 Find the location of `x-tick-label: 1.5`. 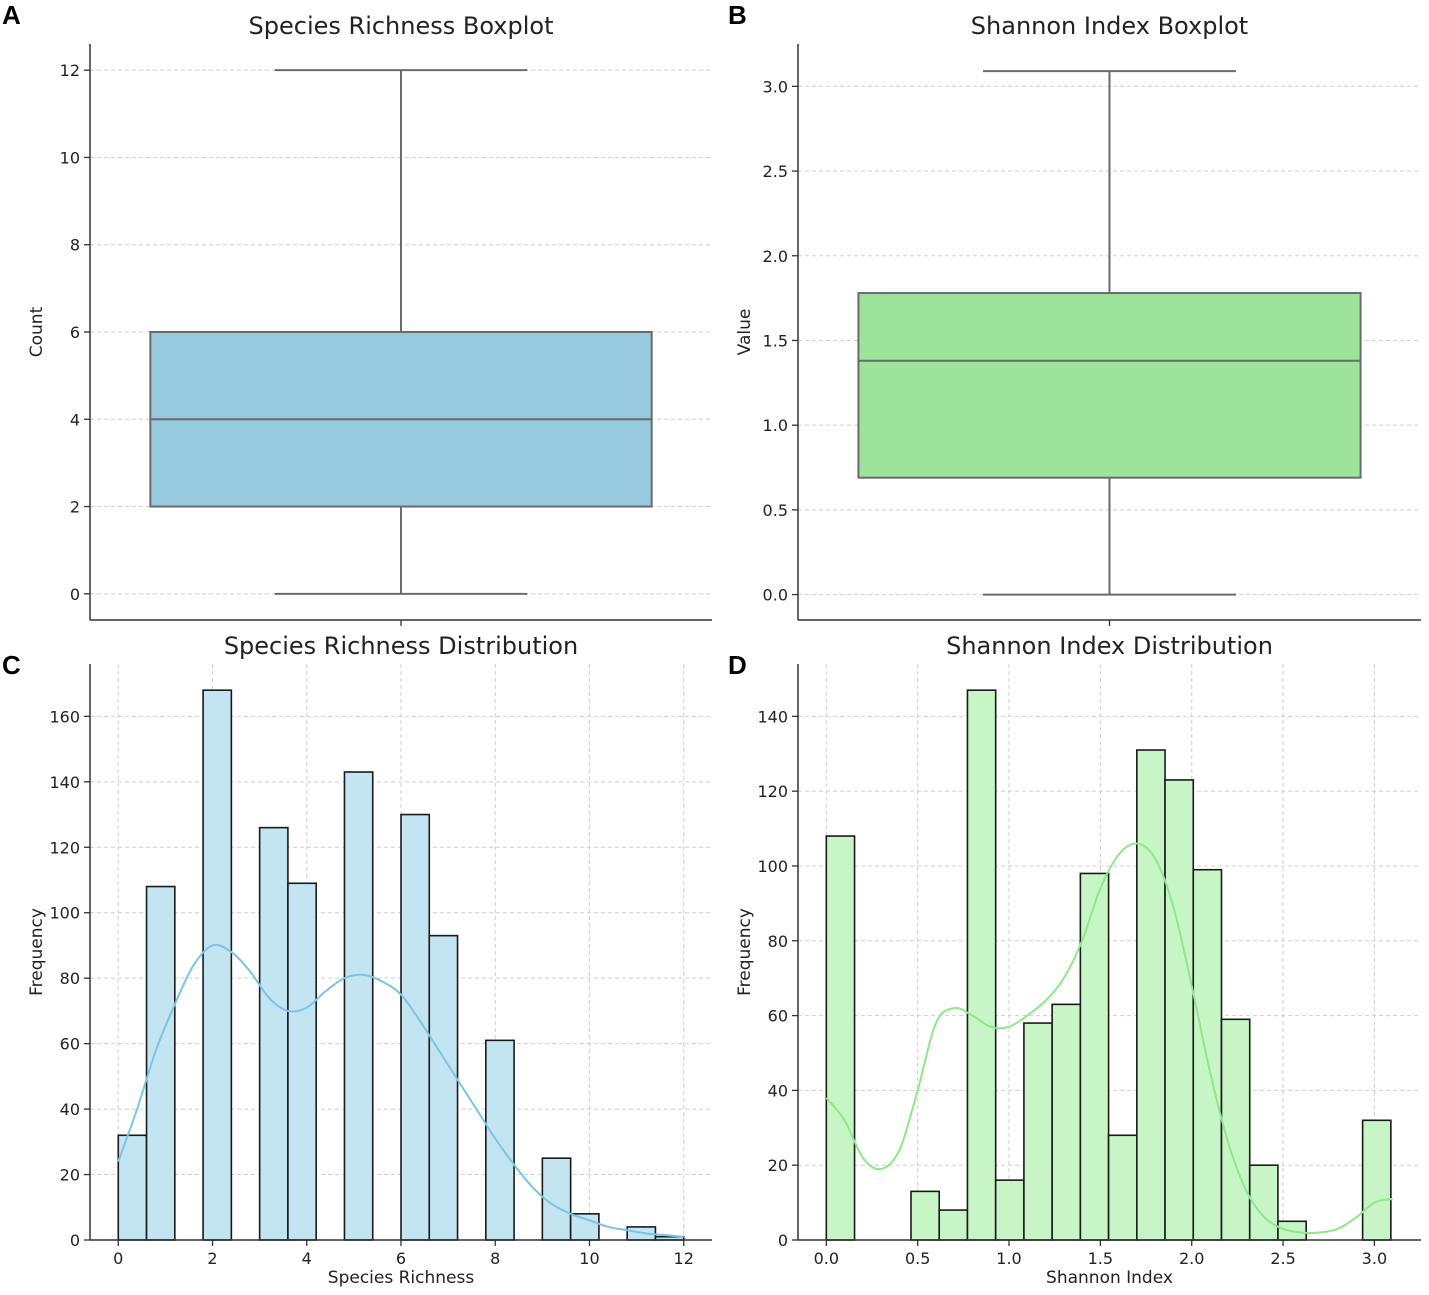

x-tick-label: 1.5 is located at coordinates (1100, 1258).